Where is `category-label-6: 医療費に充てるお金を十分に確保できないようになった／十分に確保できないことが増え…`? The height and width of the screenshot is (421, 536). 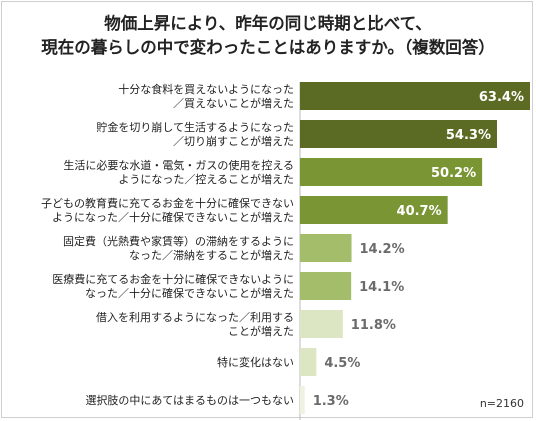 category-label-6: 医療費に充てるお金を十分に確保できないようになった／十分に確保できないことが増え… is located at coordinates (173, 286).